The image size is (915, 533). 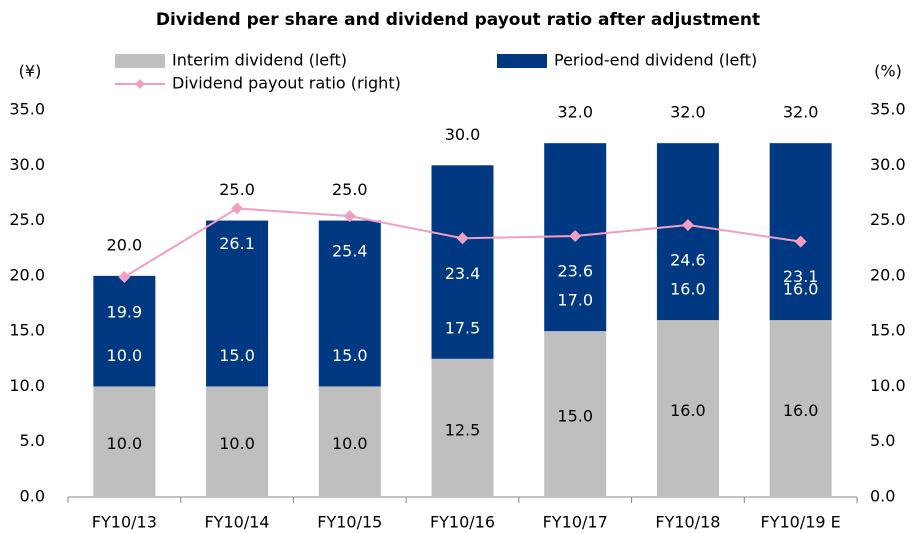 I want to click on bar-value-label: 17.5, so click(x=463, y=327).